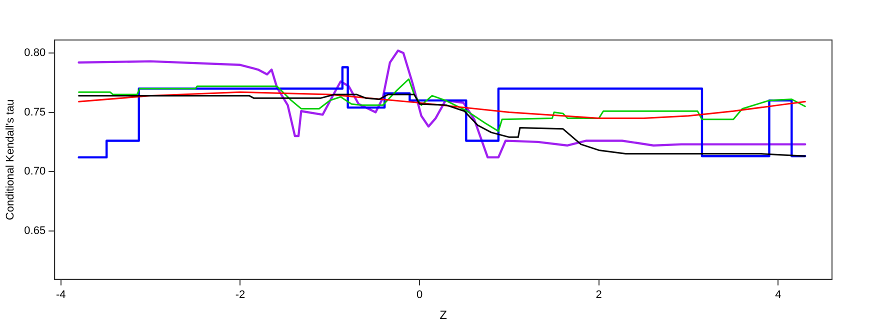 The image size is (872, 327). I want to click on x-axis-title: Z, so click(443, 315).